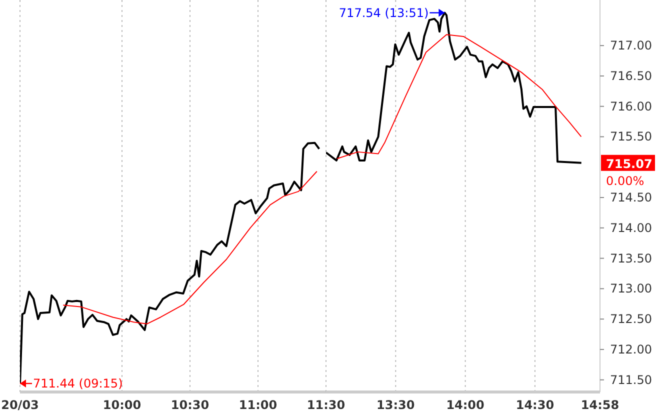  What do you see at coordinates (326, 405) in the screenshot?
I see `x-tick-label: 11:30` at bounding box center [326, 405].